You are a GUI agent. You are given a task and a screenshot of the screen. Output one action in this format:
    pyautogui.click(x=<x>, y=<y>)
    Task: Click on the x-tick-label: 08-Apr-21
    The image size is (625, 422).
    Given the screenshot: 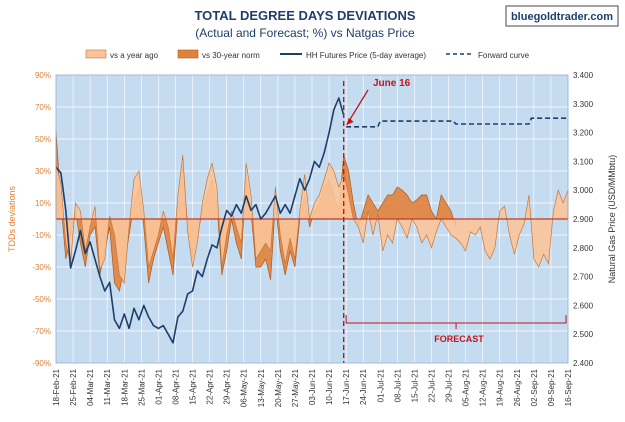 What is the action you would take?
    pyautogui.click(x=175, y=386)
    